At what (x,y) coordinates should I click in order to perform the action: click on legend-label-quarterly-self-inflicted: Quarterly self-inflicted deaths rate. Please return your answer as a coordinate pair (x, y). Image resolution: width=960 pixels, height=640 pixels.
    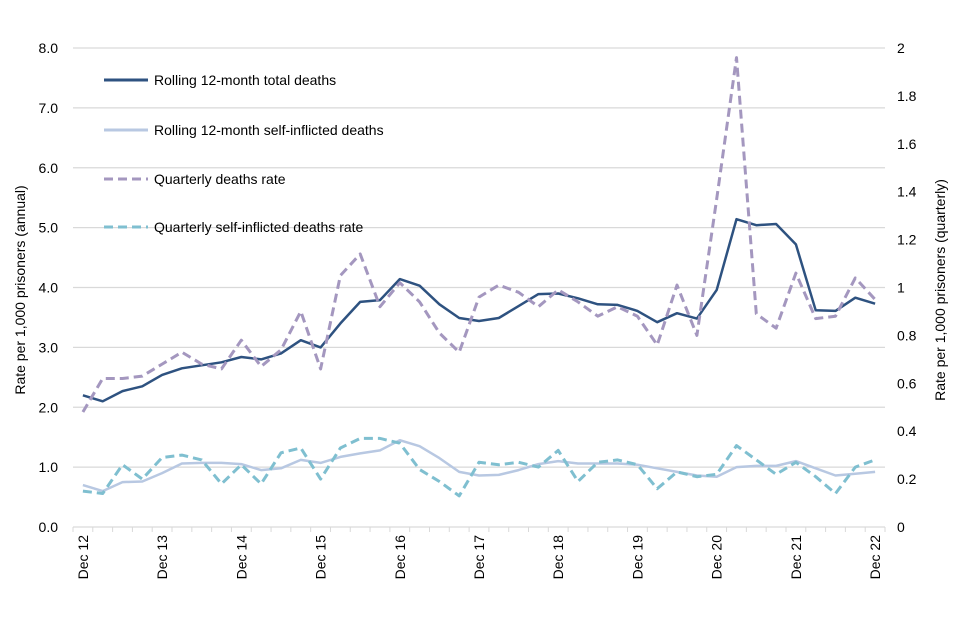
    Looking at the image, I should click on (259, 227).